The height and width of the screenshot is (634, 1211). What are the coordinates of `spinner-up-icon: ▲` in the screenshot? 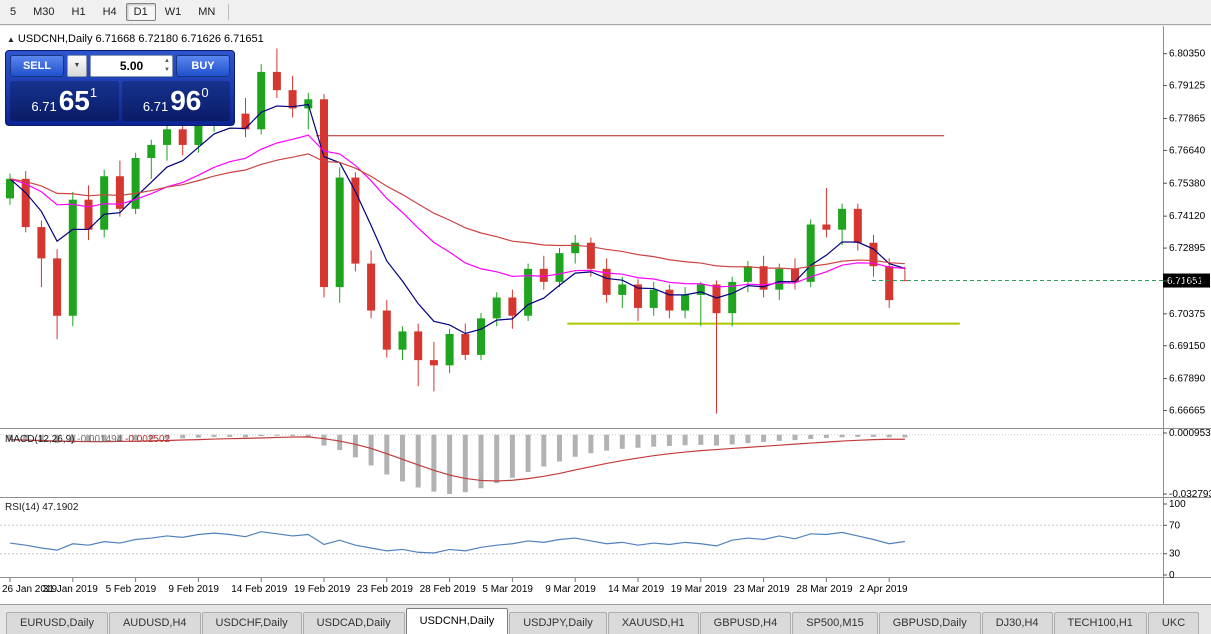 It's located at (167, 61).